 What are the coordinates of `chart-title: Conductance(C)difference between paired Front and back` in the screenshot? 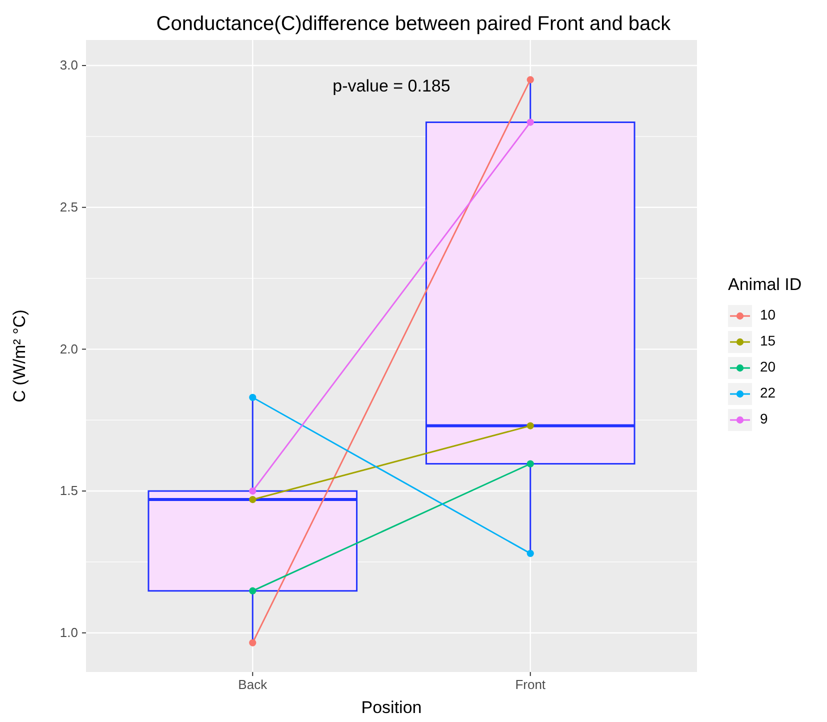 It's located at (414, 24).